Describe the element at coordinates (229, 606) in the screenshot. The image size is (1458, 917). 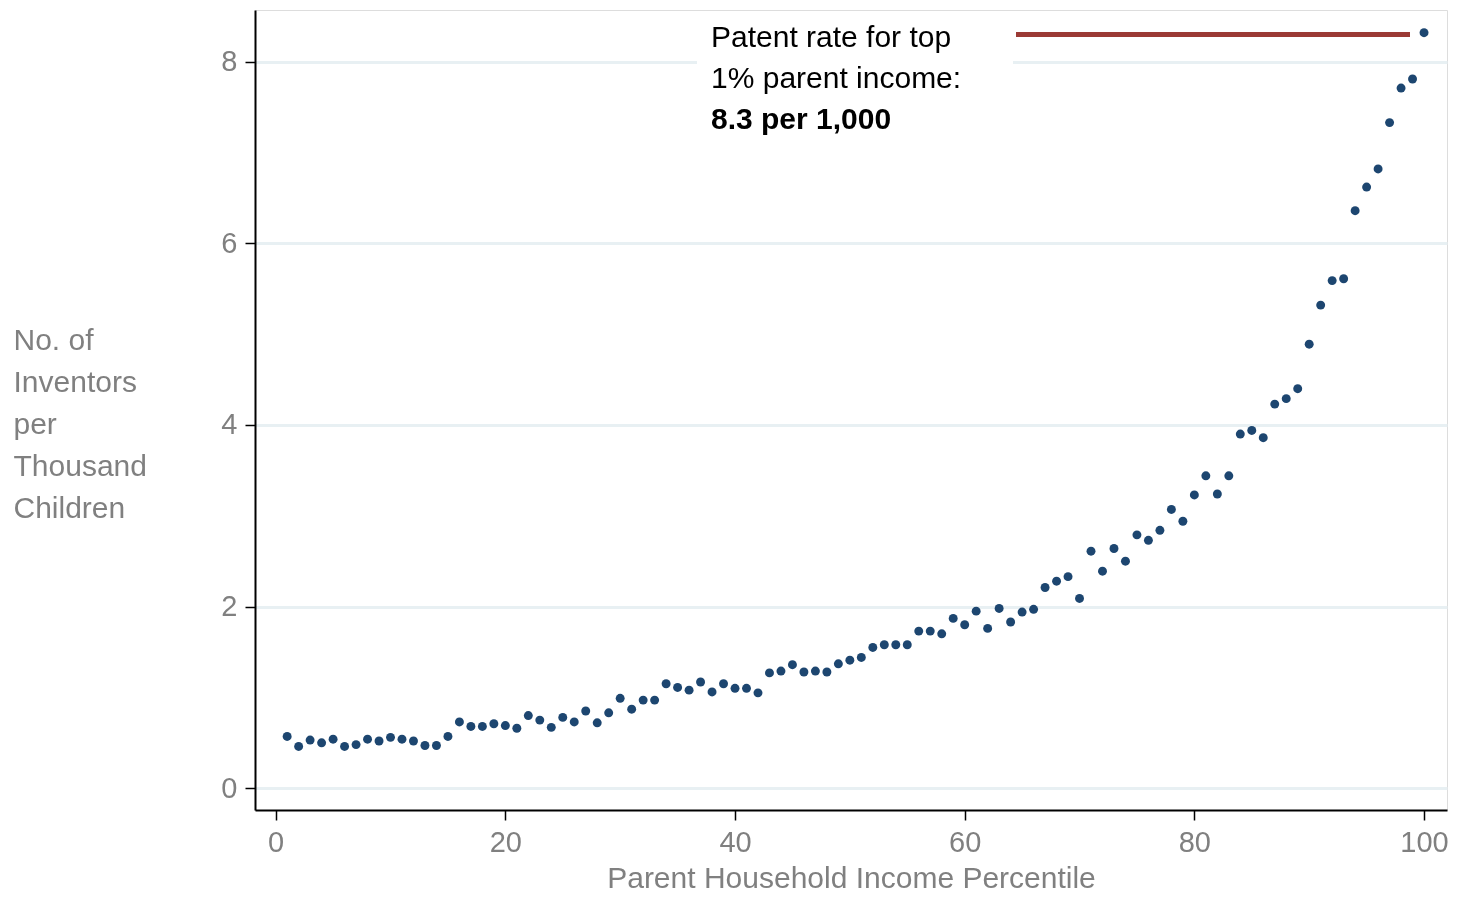
I see `y-tick-label: 2` at that location.